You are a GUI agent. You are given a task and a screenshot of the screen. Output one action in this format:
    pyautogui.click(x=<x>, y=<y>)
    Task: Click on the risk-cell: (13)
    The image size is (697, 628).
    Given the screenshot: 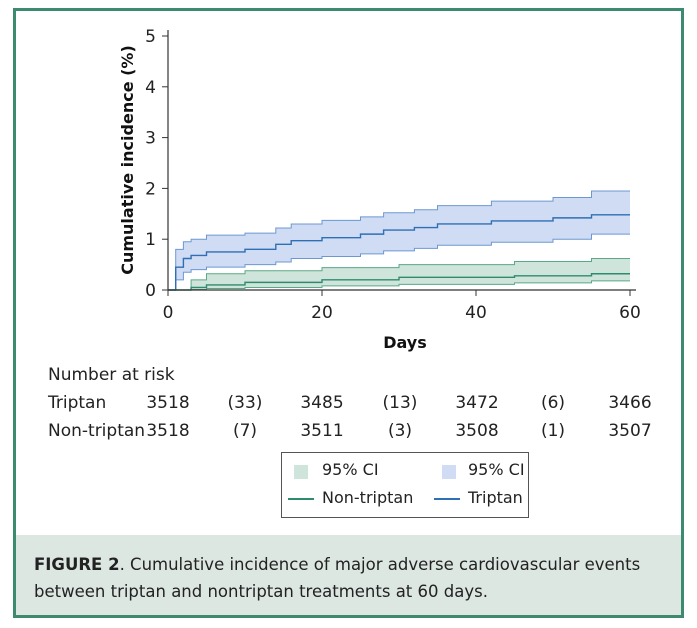 What is the action you would take?
    pyautogui.click(x=400, y=403)
    